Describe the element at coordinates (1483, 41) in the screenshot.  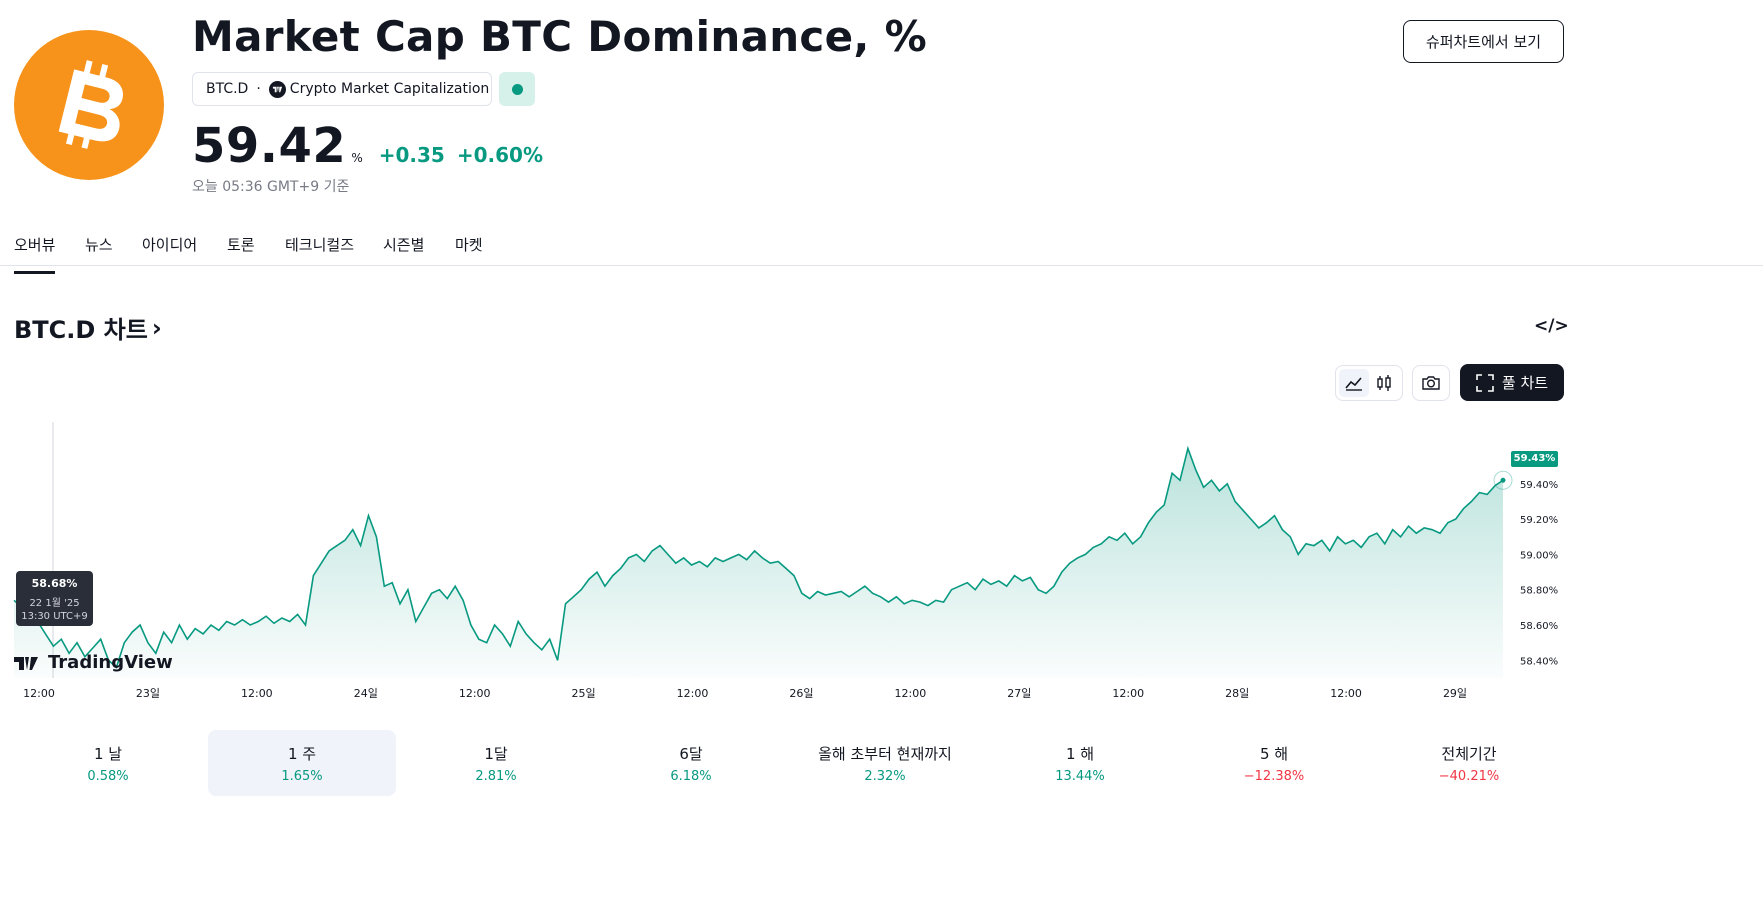
I see `open-supercharts-button: 슈퍼차트에서 보기` at that location.